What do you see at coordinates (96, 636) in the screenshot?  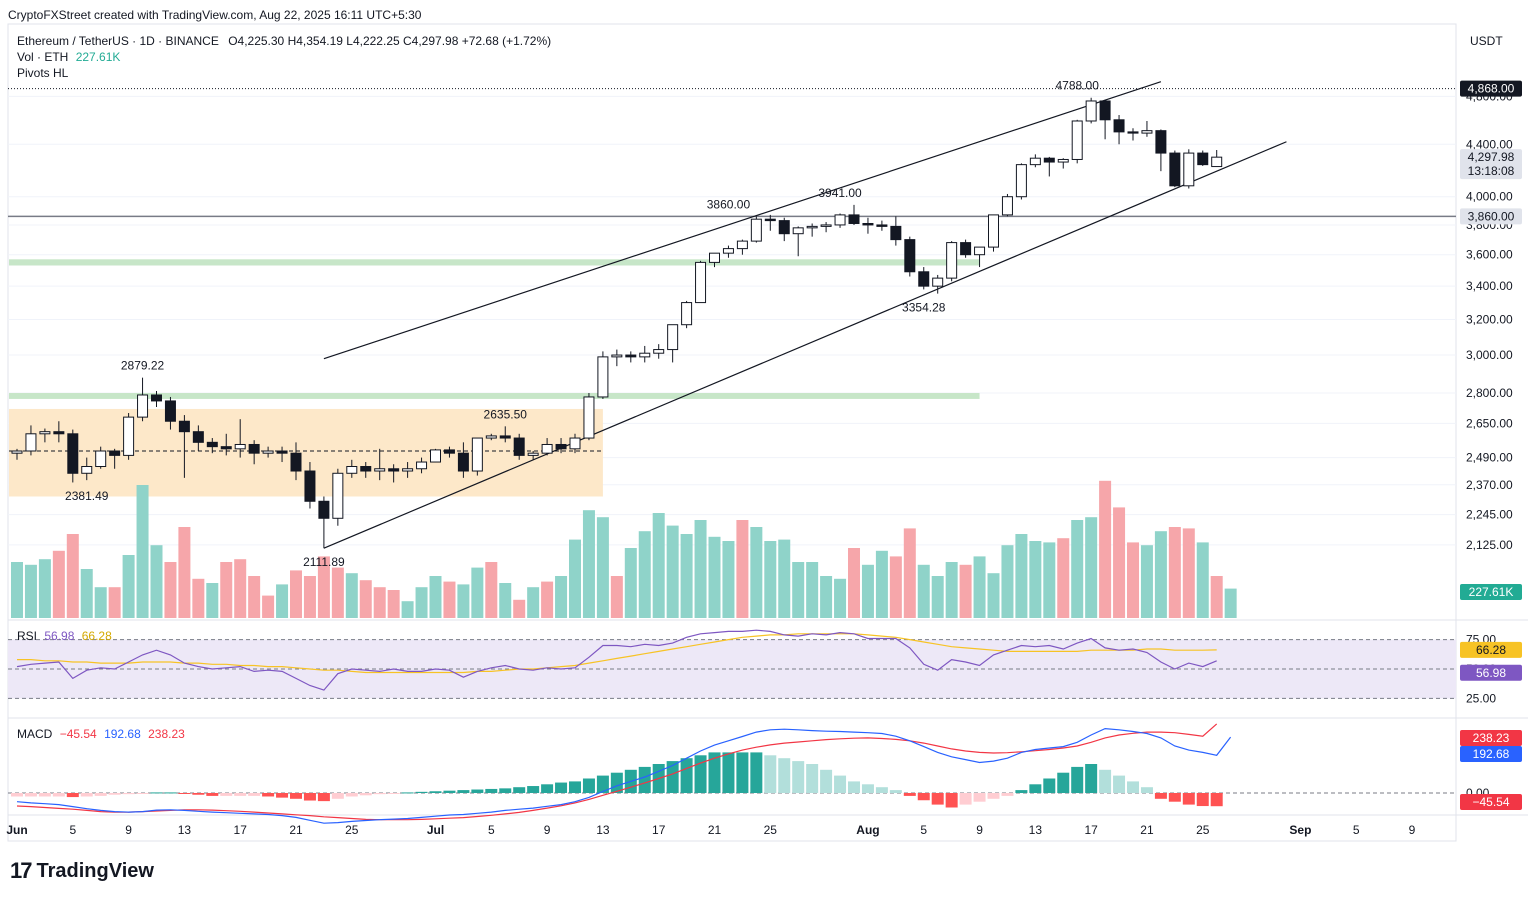 I see `rsi-ma-value: 66.28` at bounding box center [96, 636].